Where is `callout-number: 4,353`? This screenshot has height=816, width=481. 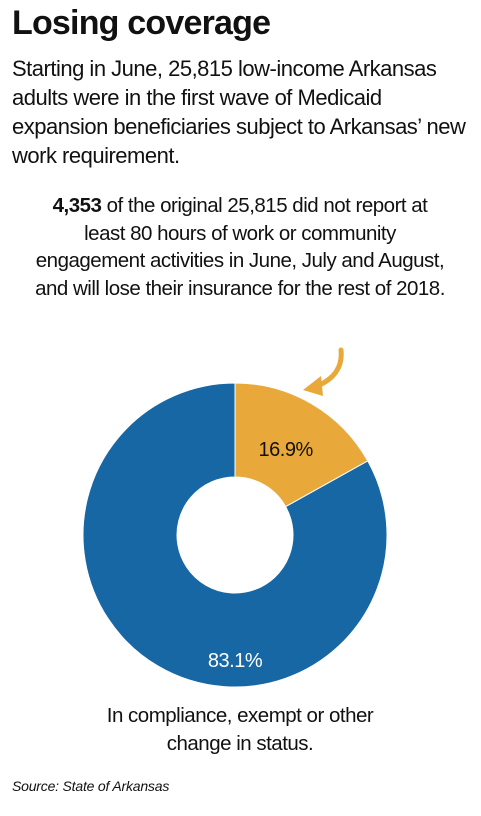 callout-number: 4,353 is located at coordinates (77, 205).